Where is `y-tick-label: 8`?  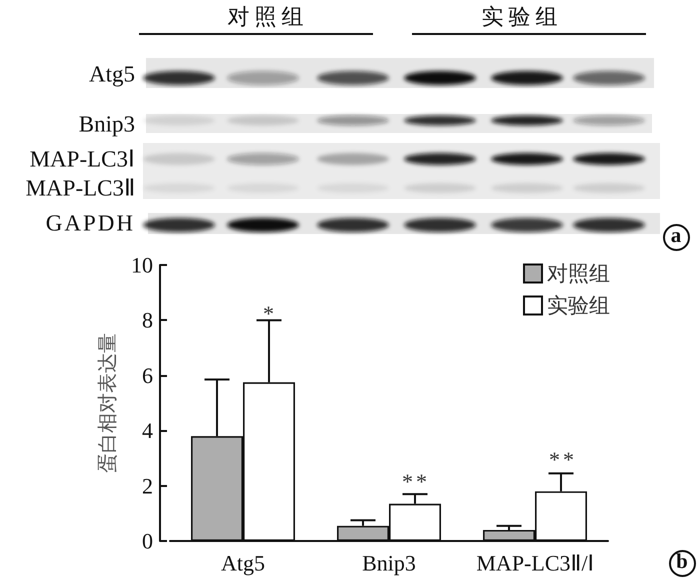
y-tick-label: 8 is located at coordinates (147, 320).